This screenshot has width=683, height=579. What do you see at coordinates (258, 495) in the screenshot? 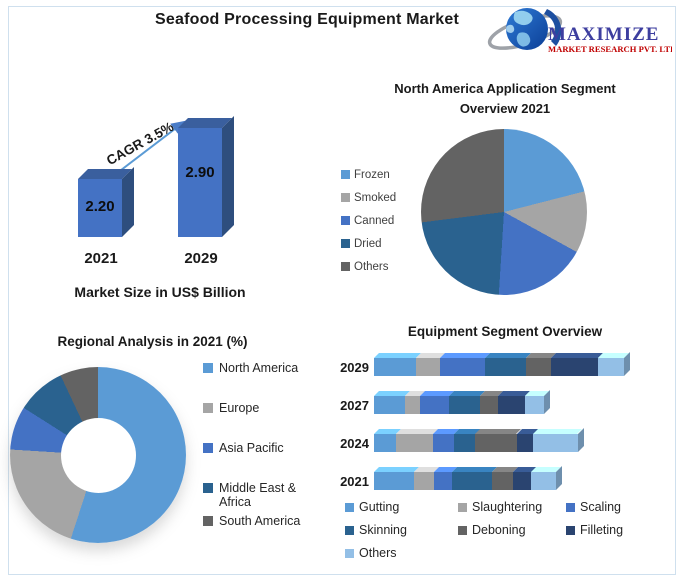
I see `legend-label: Middle East & Africa` at bounding box center [258, 495].